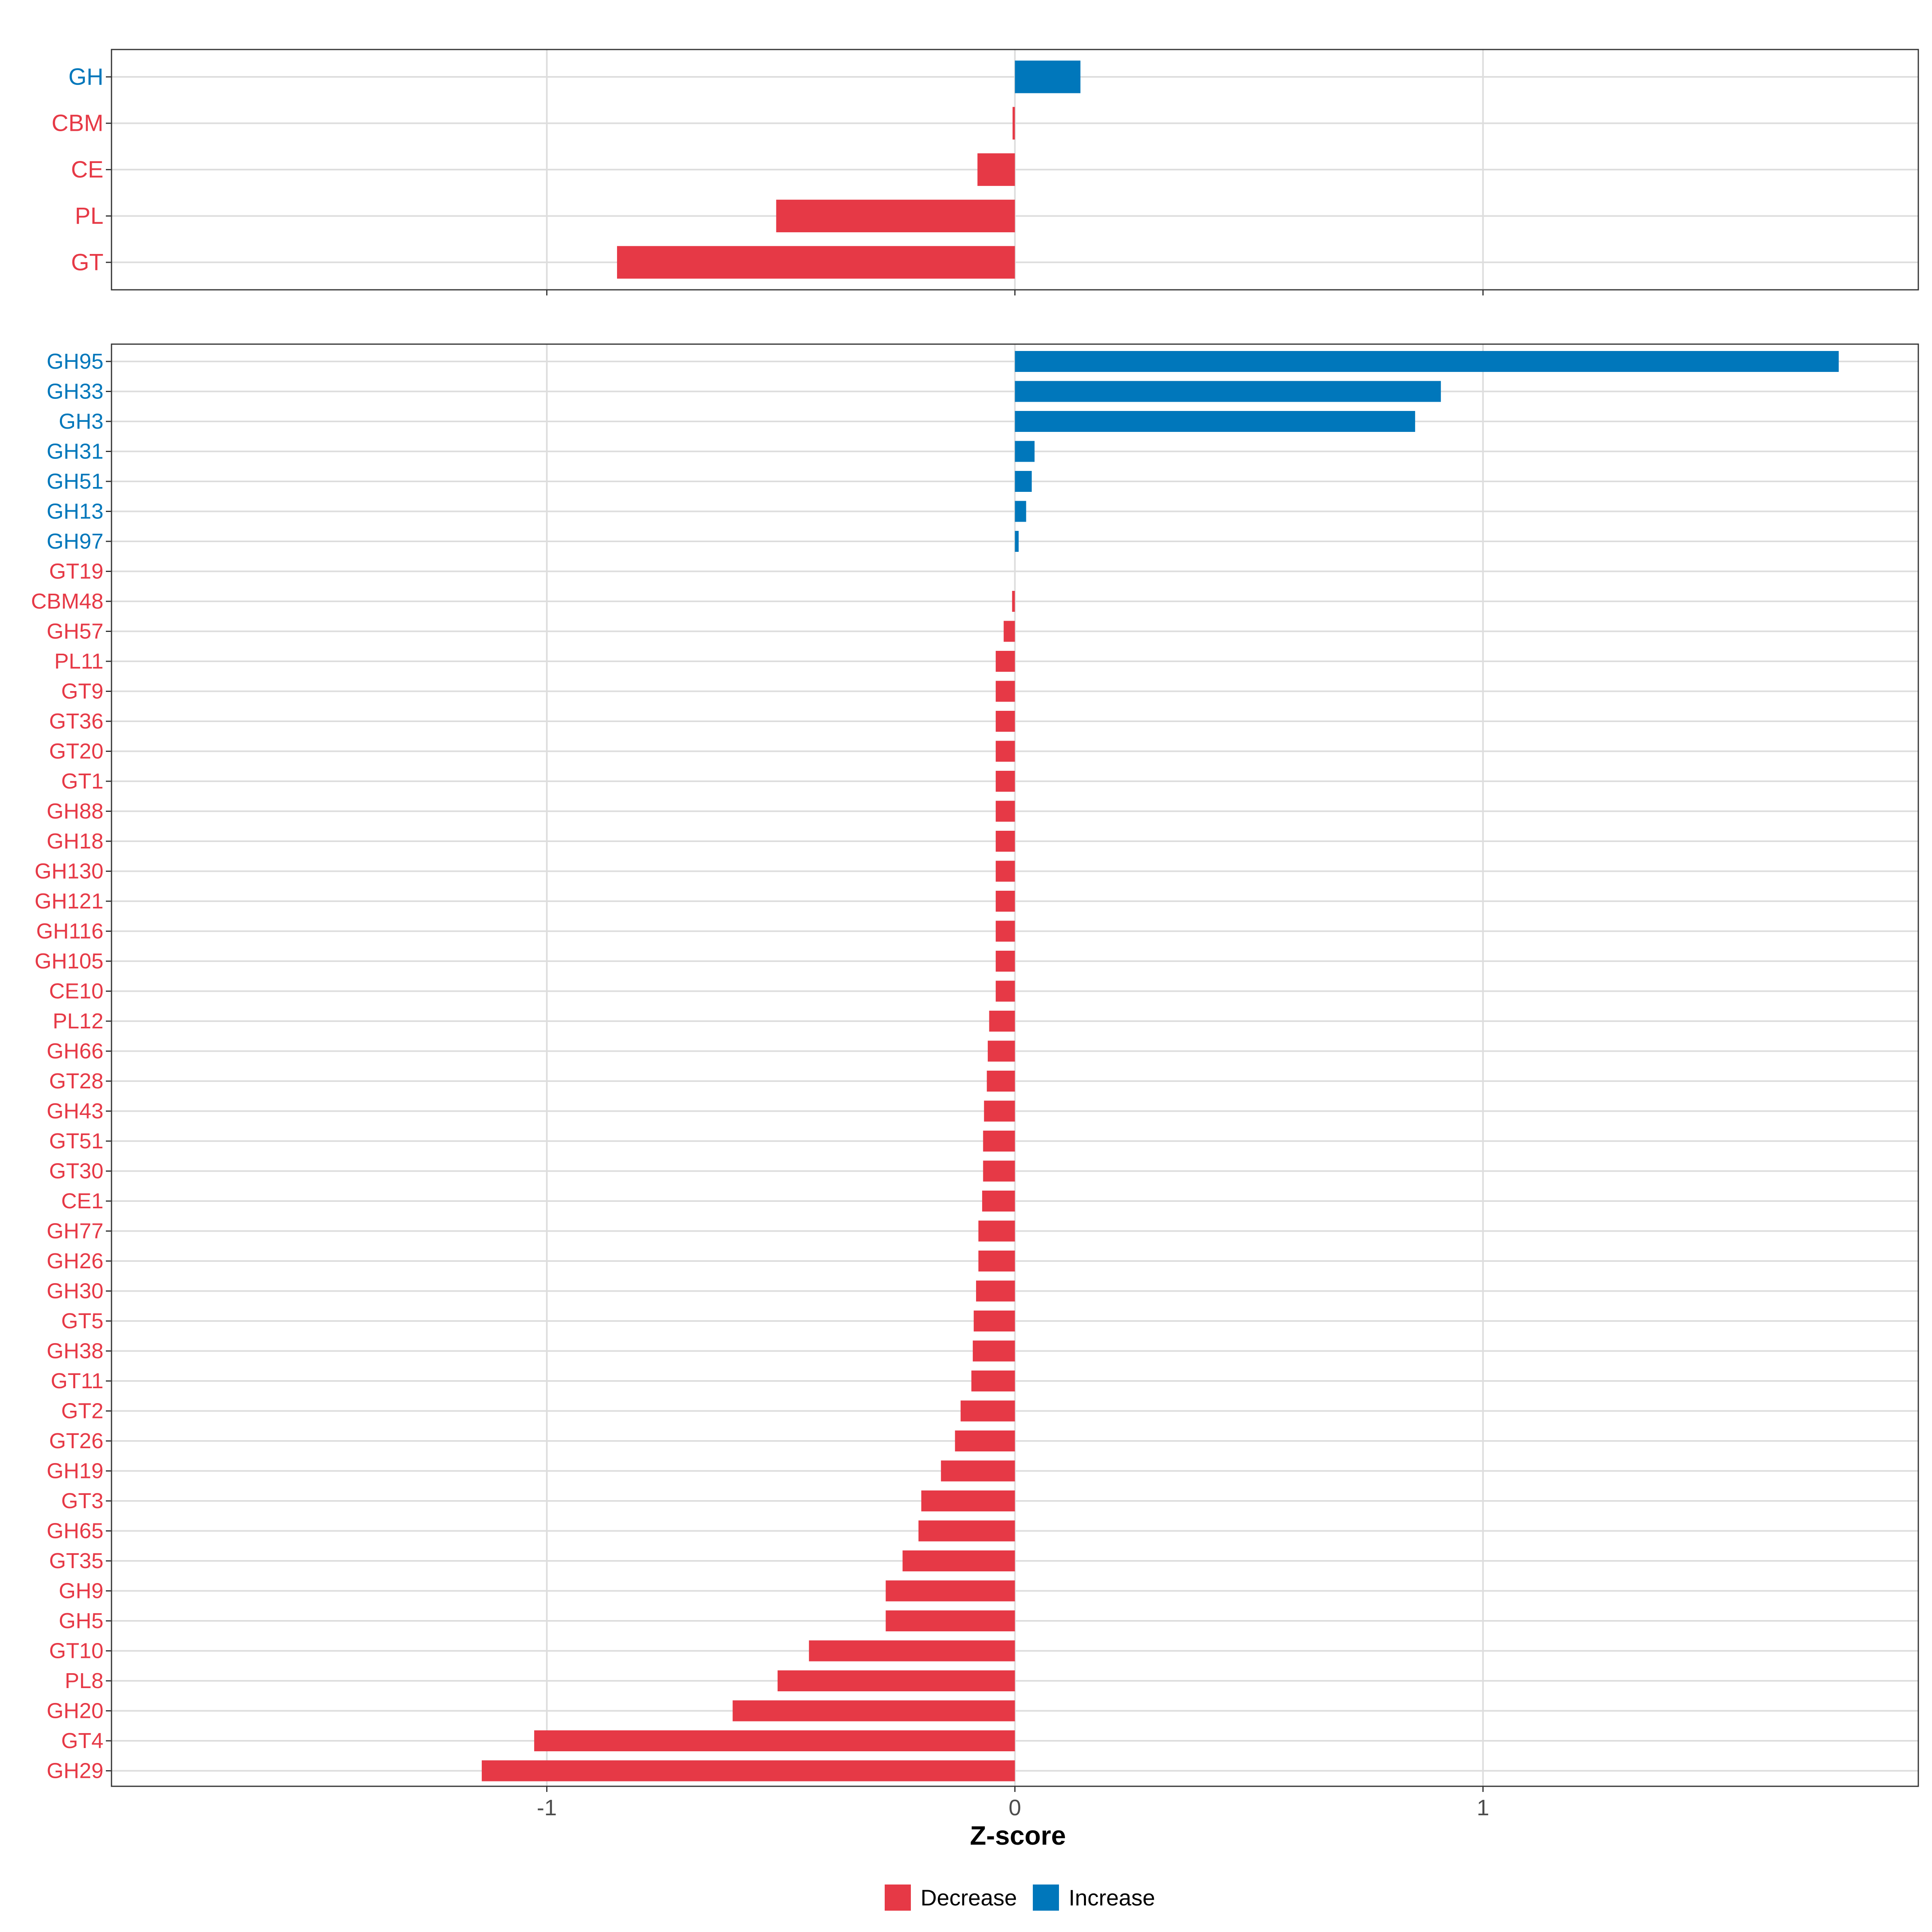 This screenshot has height=1932, width=1932. What do you see at coordinates (75, 1771) in the screenshot?
I see `y-tick-label: GH29` at bounding box center [75, 1771].